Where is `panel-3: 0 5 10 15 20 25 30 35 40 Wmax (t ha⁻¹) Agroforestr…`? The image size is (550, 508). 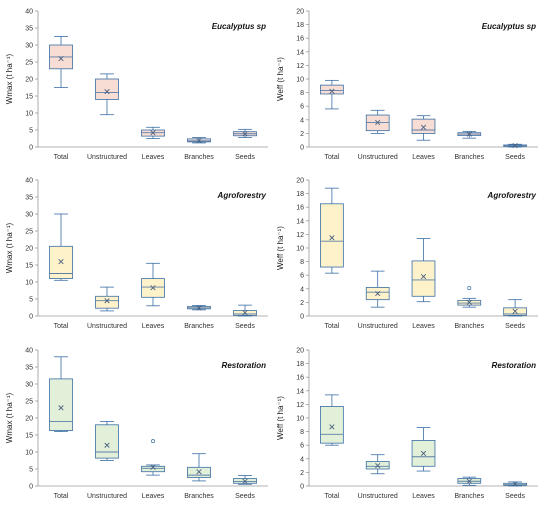
panel-3: 0 5 10 15 20 25 30 35 40 Wmax (t ha⁻¹) Agroforestr… is located at coordinates (136, 254).